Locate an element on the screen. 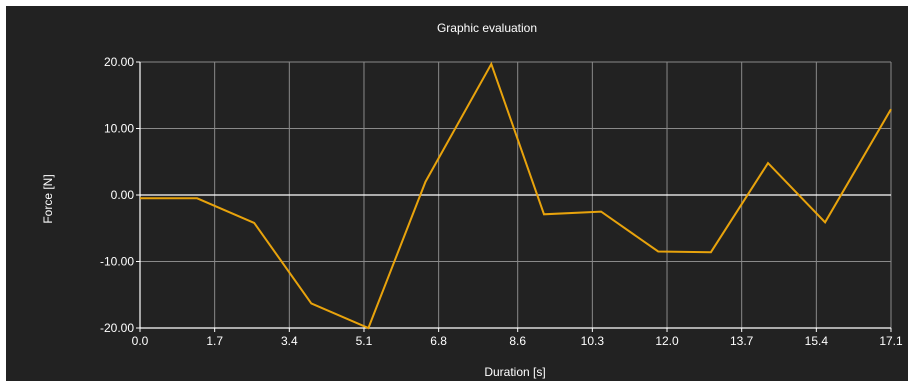  x-tick-label: 10.3 is located at coordinates (593, 341).